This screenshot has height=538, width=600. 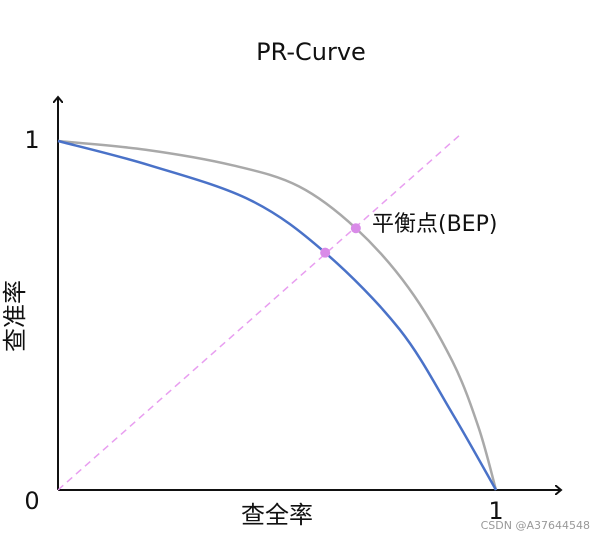 I want to click on x-tick-label: 1, so click(x=495, y=511).